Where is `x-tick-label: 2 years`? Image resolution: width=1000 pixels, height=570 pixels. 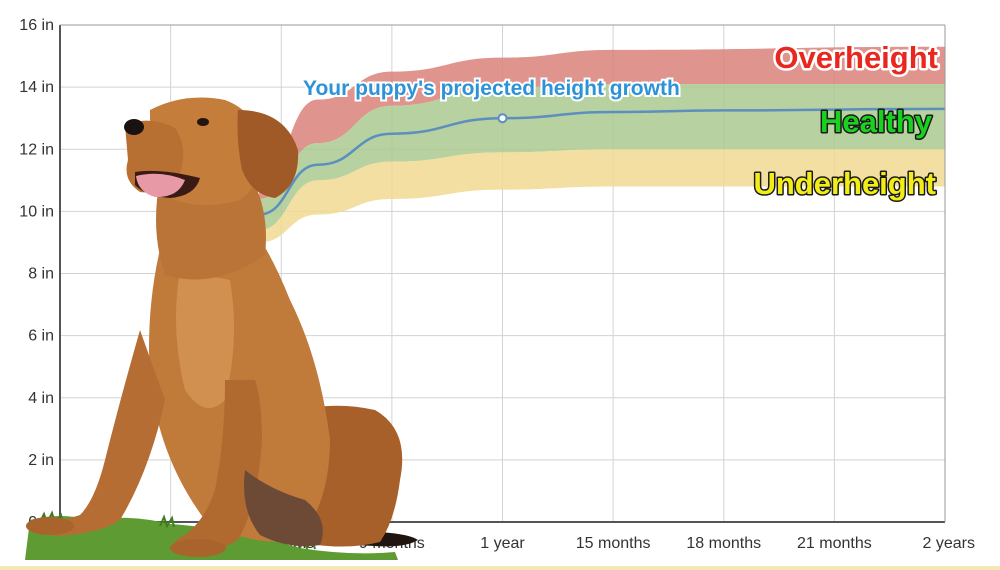
x-tick-label: 2 years is located at coordinates (949, 543).